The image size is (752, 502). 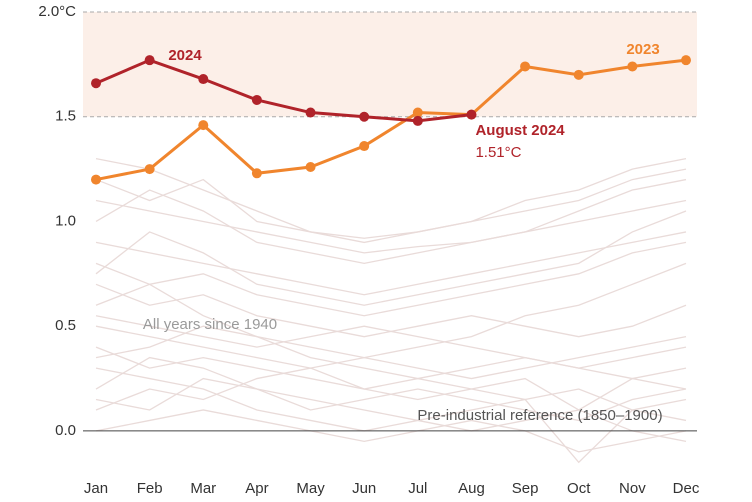 What do you see at coordinates (96, 488) in the screenshot?
I see `x-tick-label: Jan` at bounding box center [96, 488].